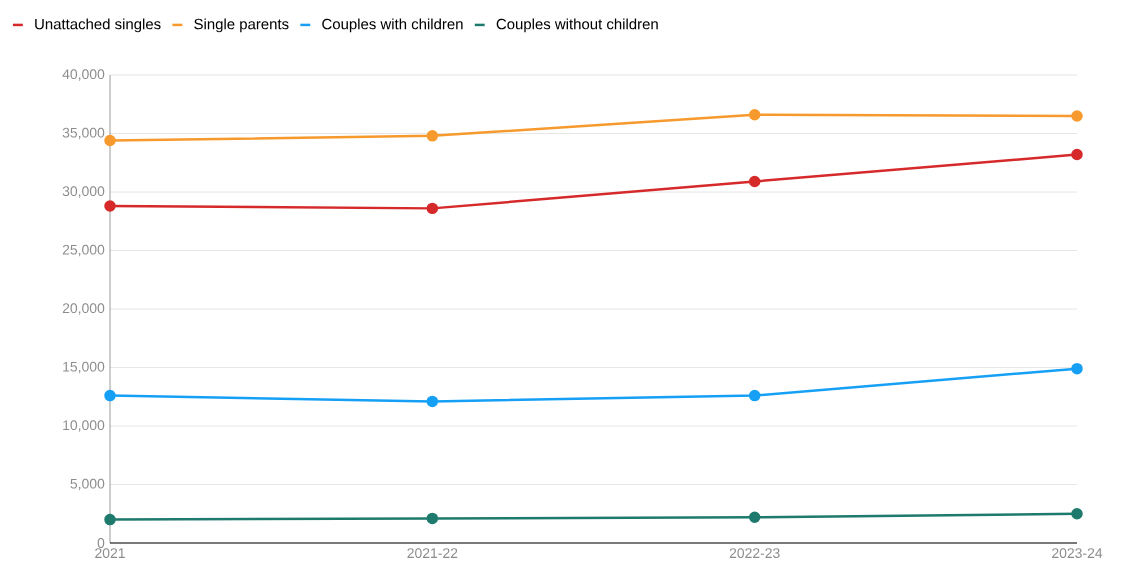 This screenshot has height=578, width=1121. Describe the element at coordinates (83, 75) in the screenshot. I see `y-tick-label: 40,000` at that location.